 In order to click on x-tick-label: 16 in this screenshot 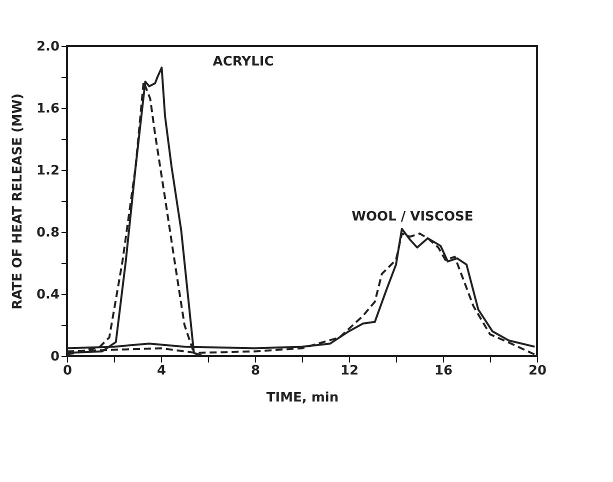, I will do `click(443, 371)`.